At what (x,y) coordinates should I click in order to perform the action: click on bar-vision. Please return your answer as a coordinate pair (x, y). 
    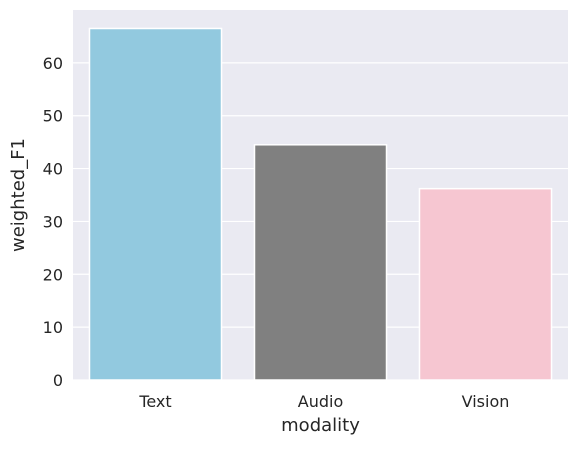
    Looking at the image, I should click on (485, 284).